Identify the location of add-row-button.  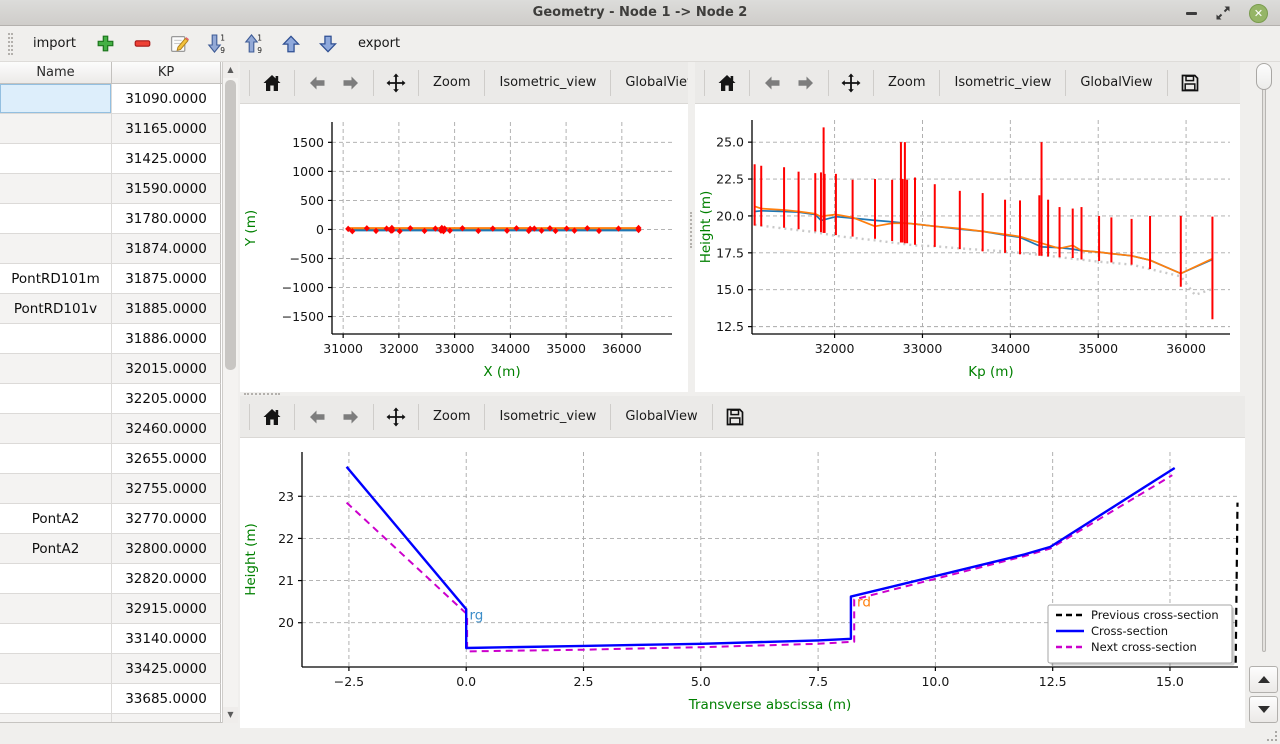
(106, 44).